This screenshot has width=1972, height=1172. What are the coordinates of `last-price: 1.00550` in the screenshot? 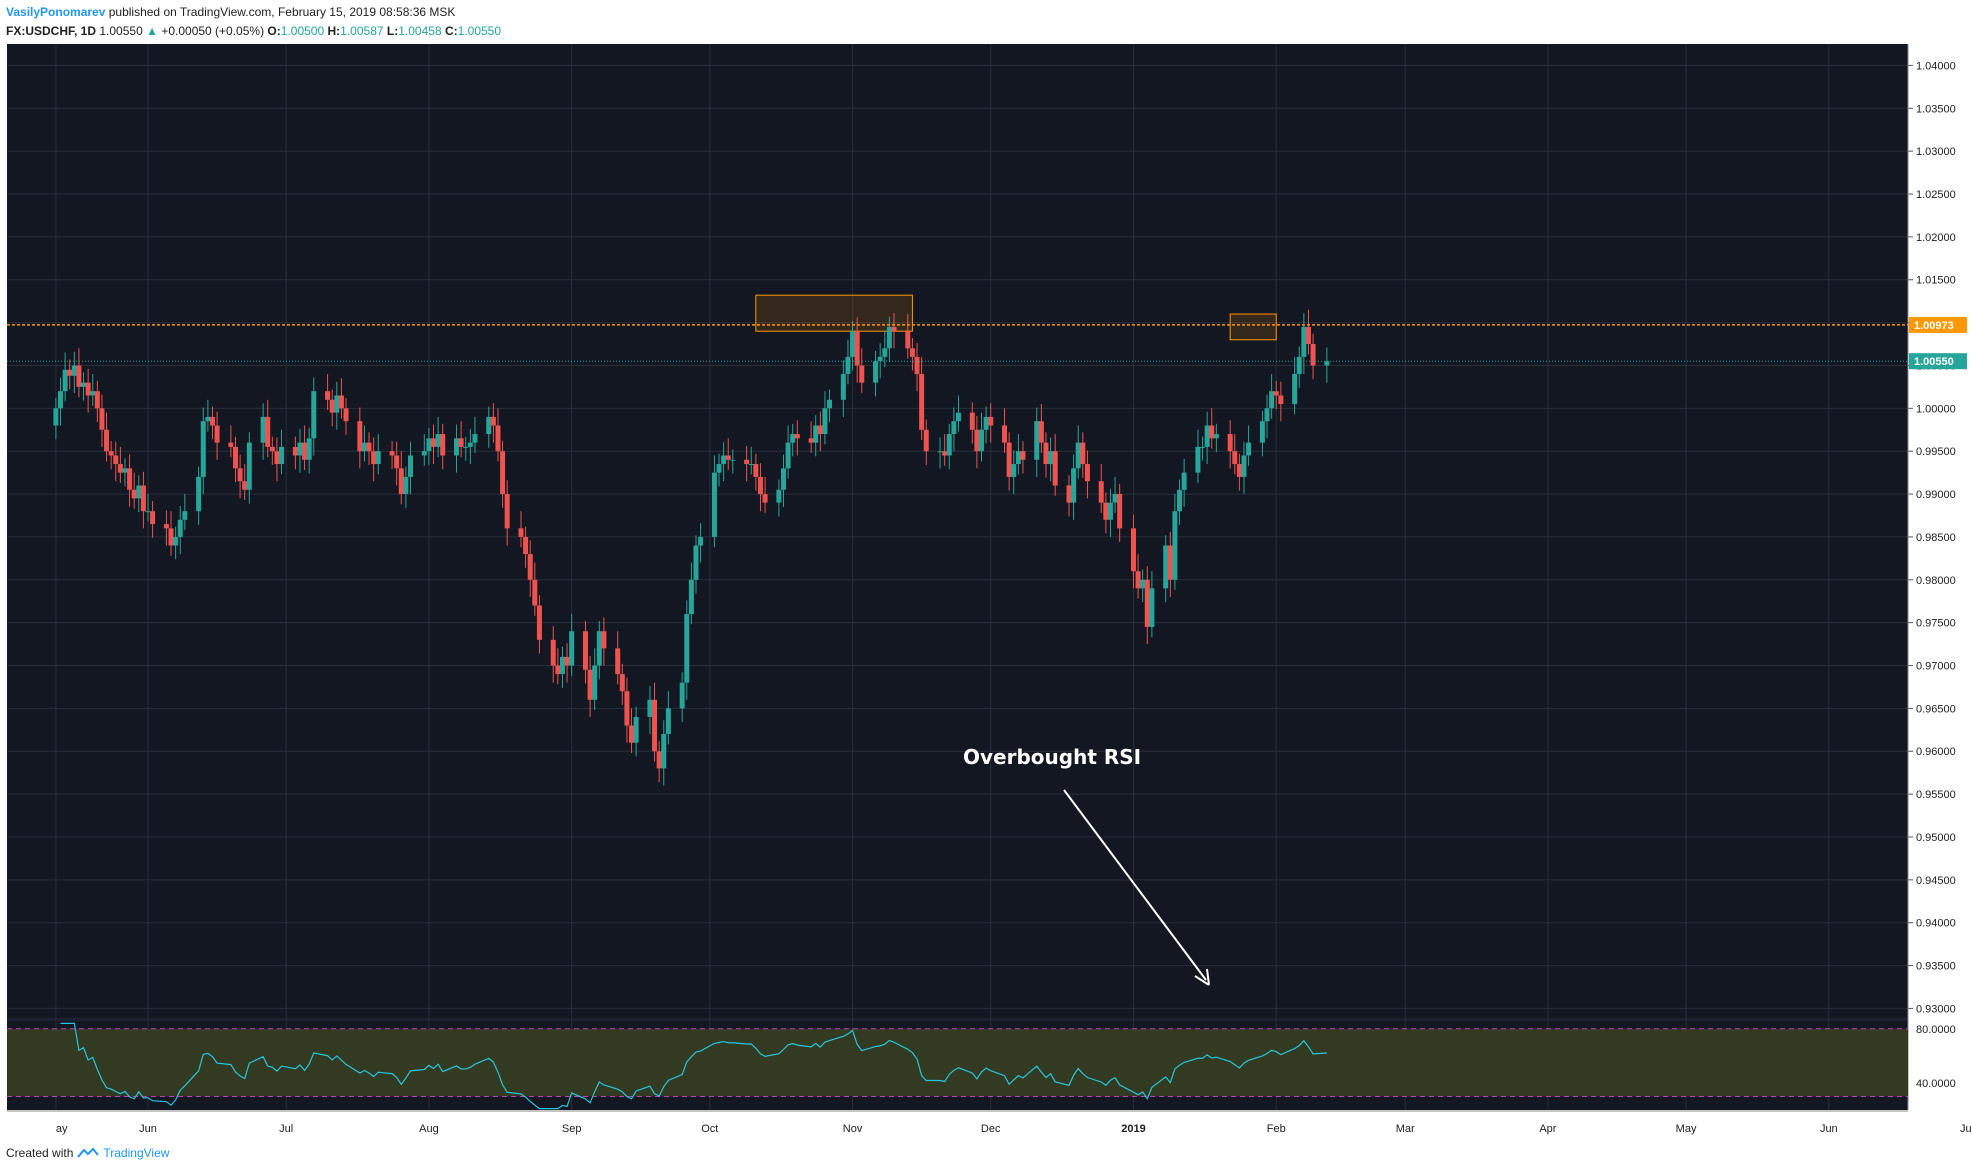 It's located at (121, 31).